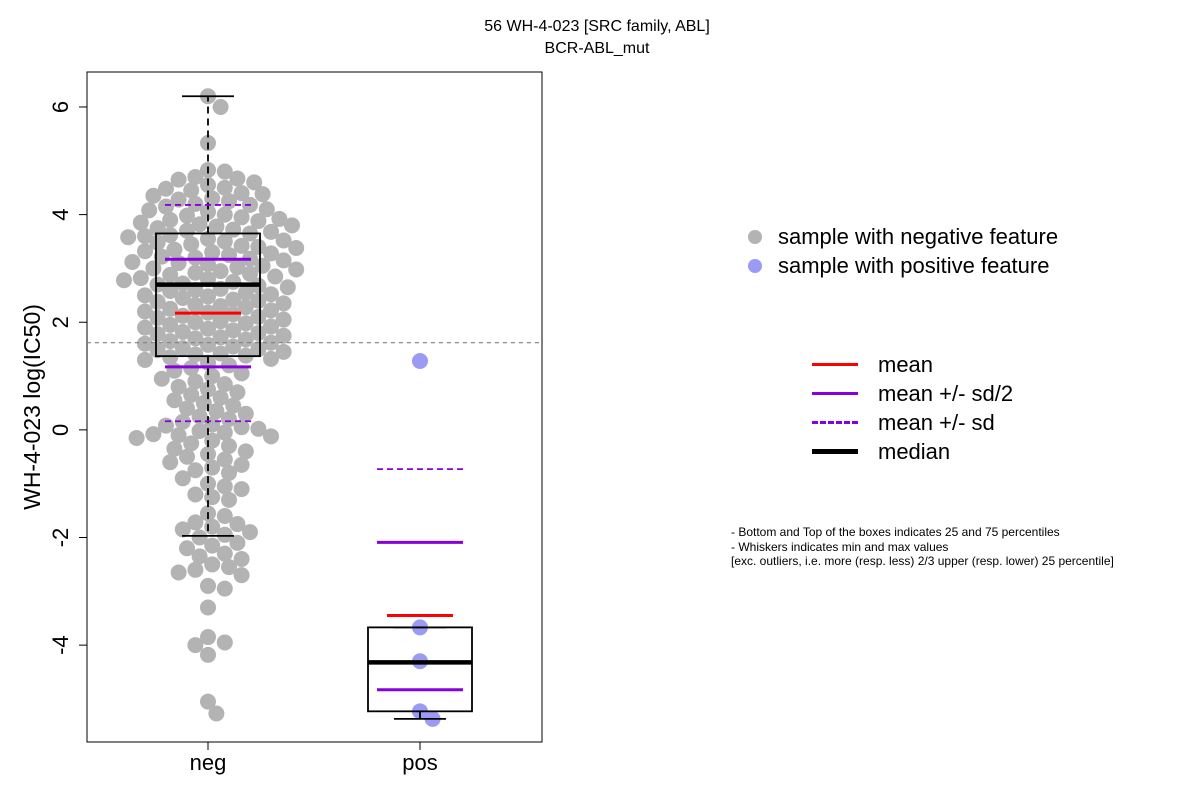 Image resolution: width=1200 pixels, height=800 pixels. What do you see at coordinates (918, 236) in the screenshot?
I see `legend-label-negative: sample with negative feature` at bounding box center [918, 236].